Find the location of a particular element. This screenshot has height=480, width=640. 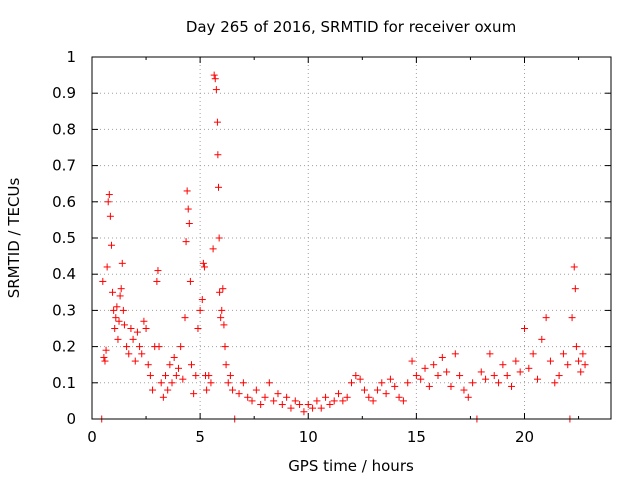

y-tick-label-10: 1 is located at coordinates (71, 57).